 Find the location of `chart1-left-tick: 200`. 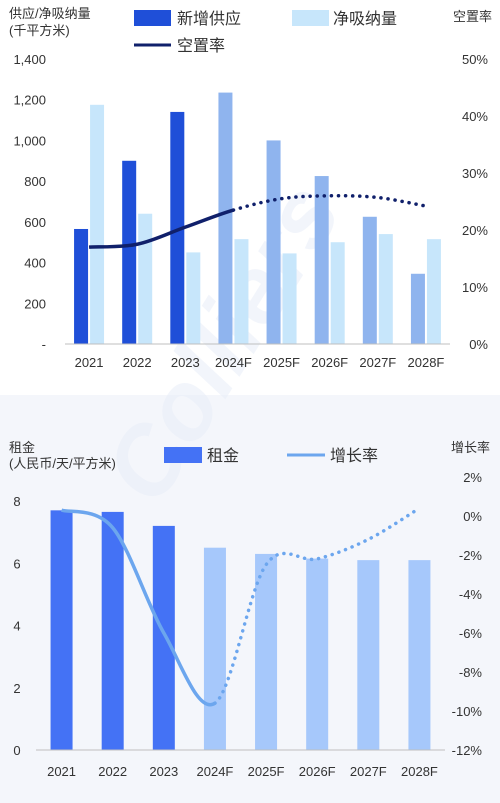

chart1-left-tick: 200 is located at coordinates (35, 303).